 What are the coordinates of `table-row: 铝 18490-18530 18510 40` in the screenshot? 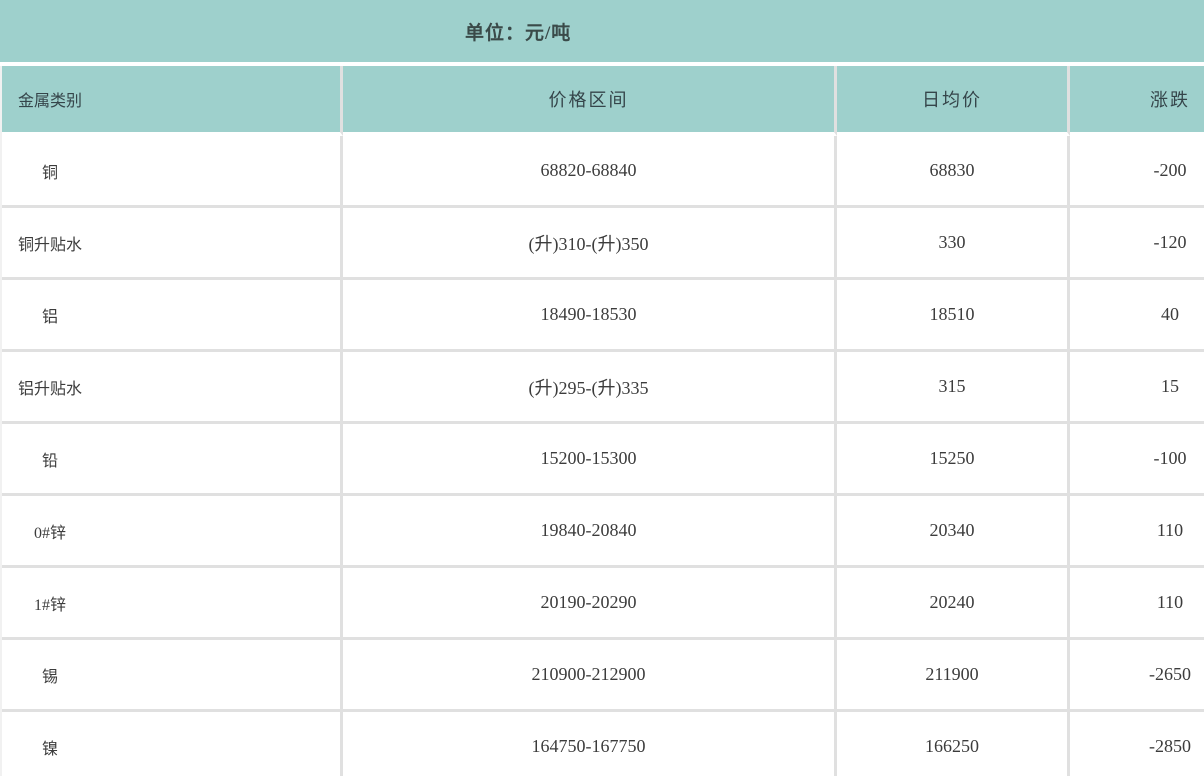 It's located at (603, 316).